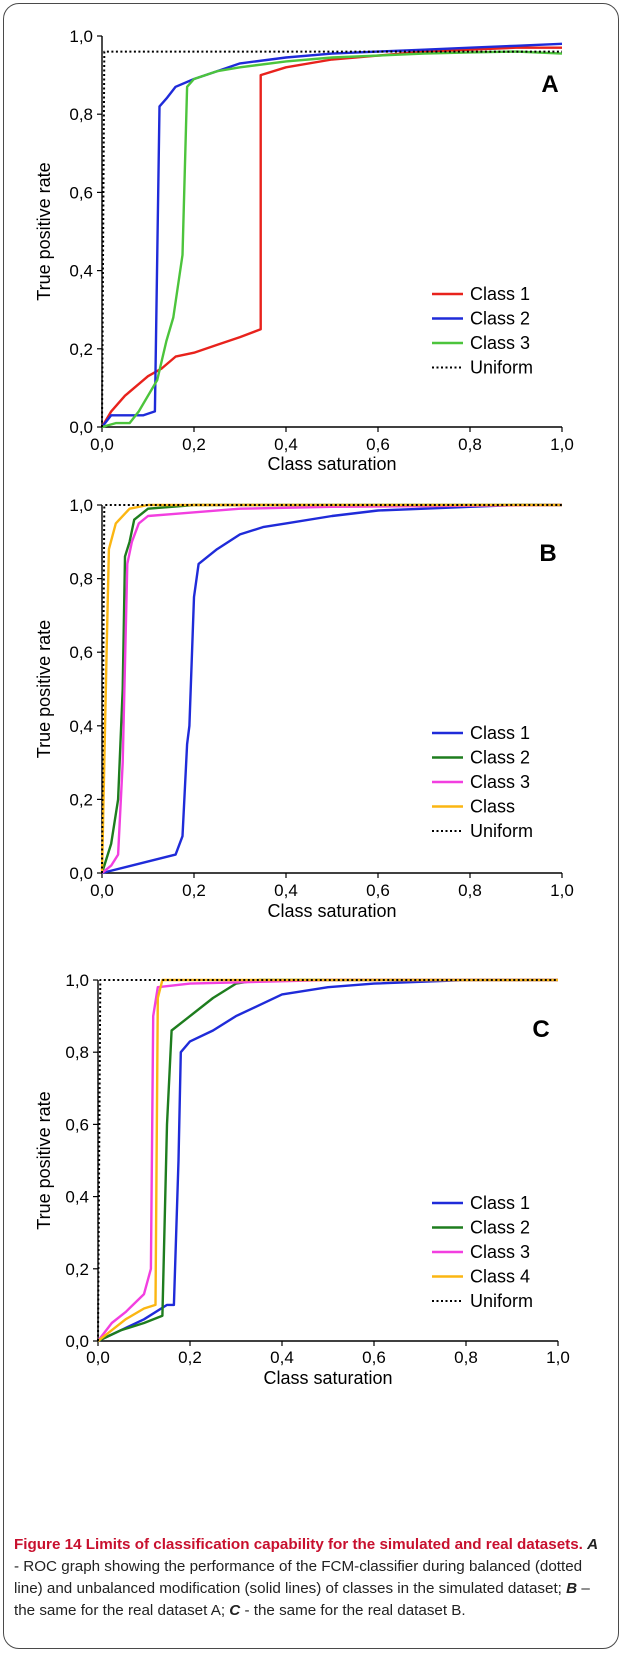 This screenshot has width=627, height=1655. Describe the element at coordinates (540, 1029) in the screenshot. I see `panel-letter: C` at that location.